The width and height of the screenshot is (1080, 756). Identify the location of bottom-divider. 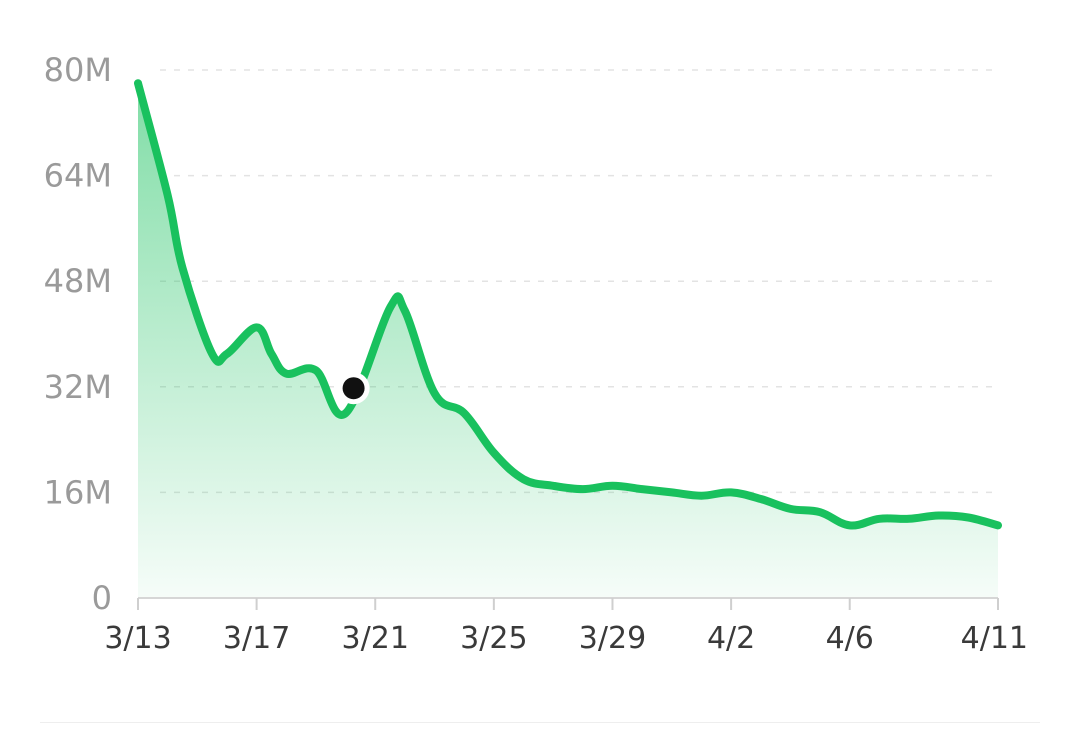
(540, 722).